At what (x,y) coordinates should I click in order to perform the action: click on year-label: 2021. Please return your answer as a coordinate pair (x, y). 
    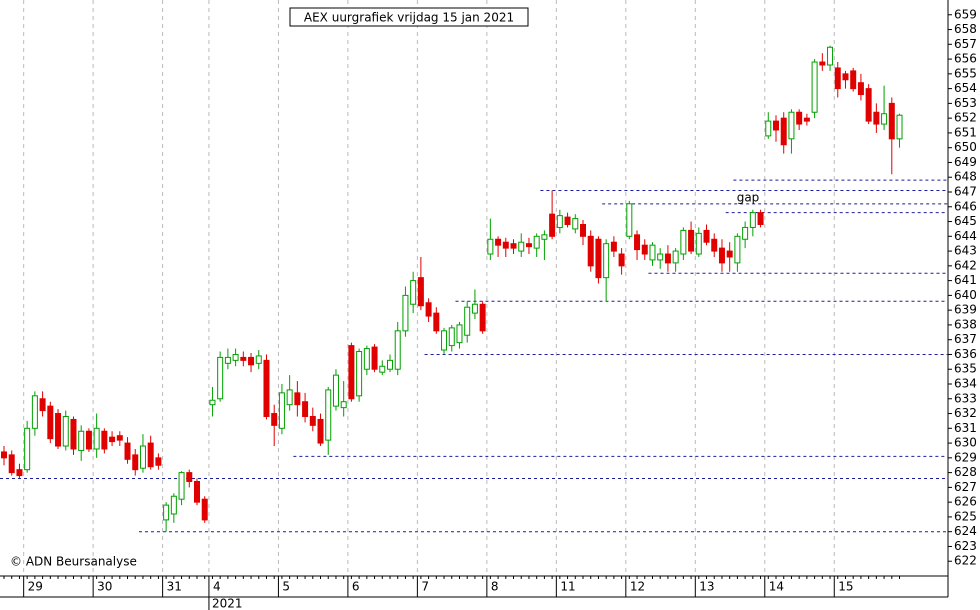
    Looking at the image, I should click on (227, 603).